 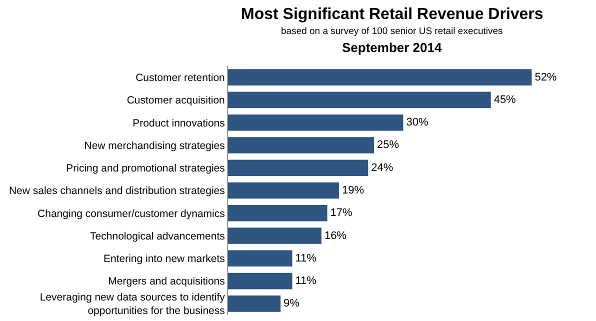 What do you see at coordinates (166, 282) in the screenshot?
I see `y-tick-label: Mergers and acquisitions` at bounding box center [166, 282].